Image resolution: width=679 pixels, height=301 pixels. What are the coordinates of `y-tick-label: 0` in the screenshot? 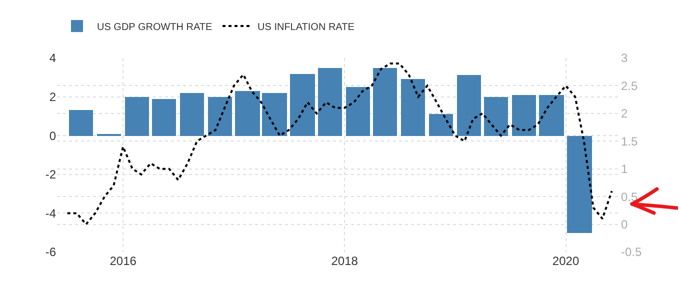 It's located at (52, 135).